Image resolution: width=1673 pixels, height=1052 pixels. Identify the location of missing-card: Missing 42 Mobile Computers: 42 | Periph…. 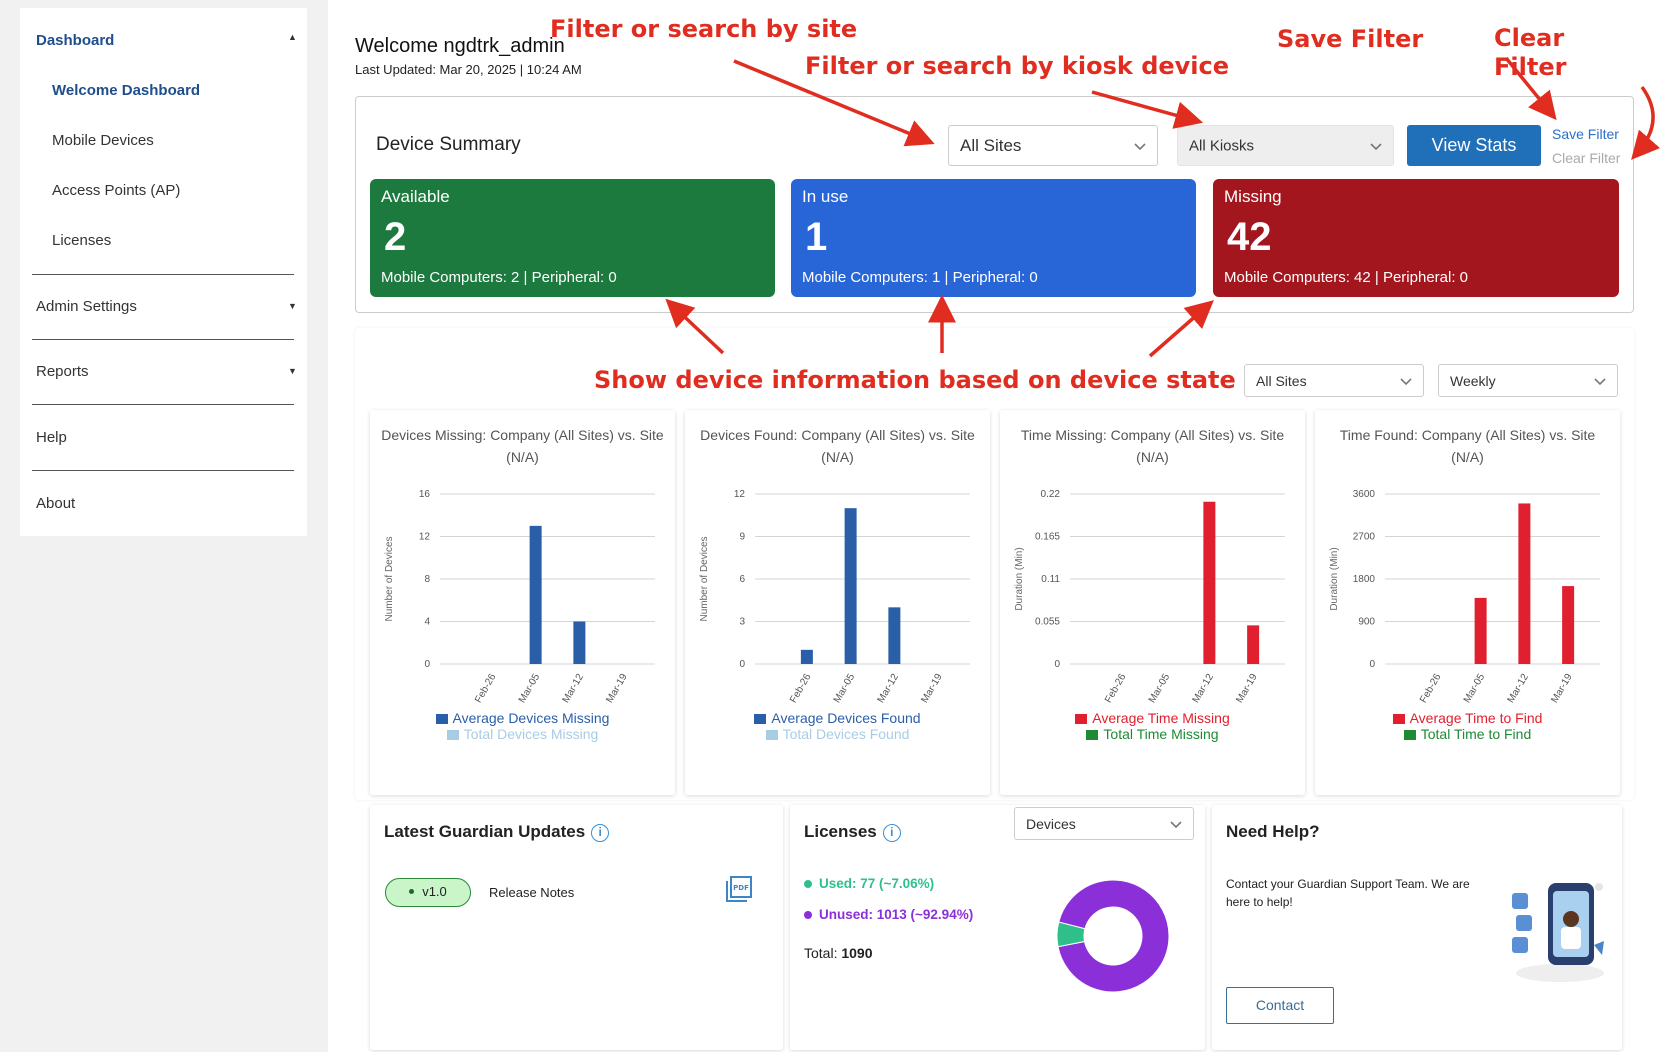
(1416, 238).